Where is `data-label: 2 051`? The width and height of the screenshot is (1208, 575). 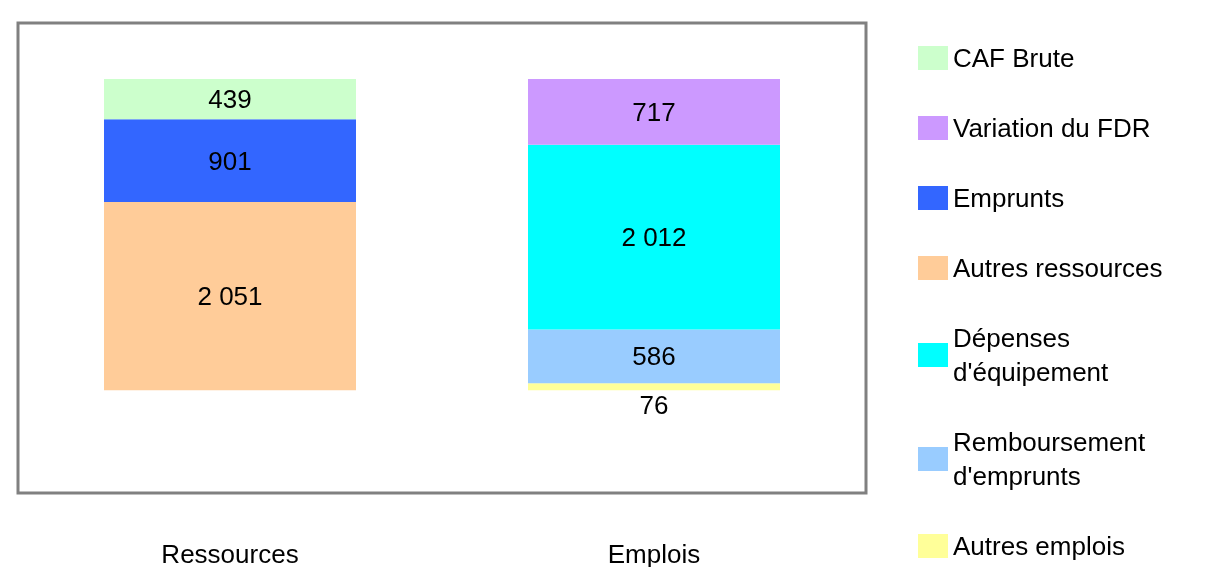 data-label: 2 051 is located at coordinates (230, 296).